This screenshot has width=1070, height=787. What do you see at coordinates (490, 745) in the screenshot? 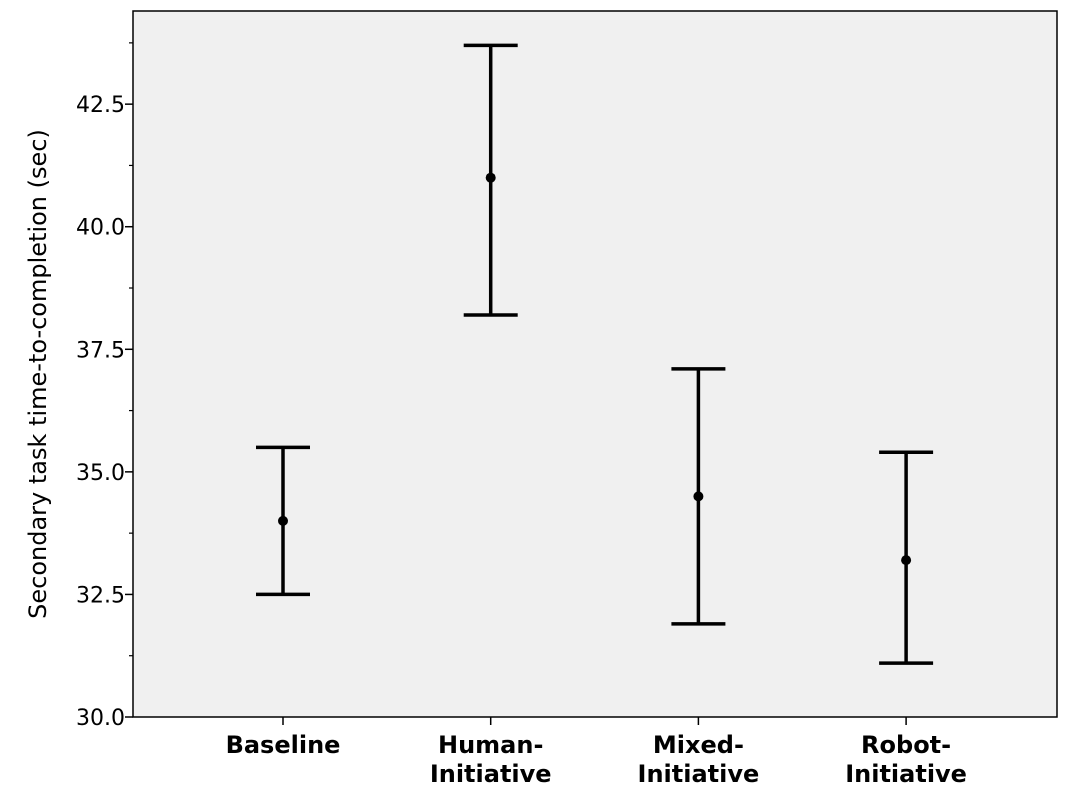
I see `x-tick-label-line: Human-` at bounding box center [490, 745].